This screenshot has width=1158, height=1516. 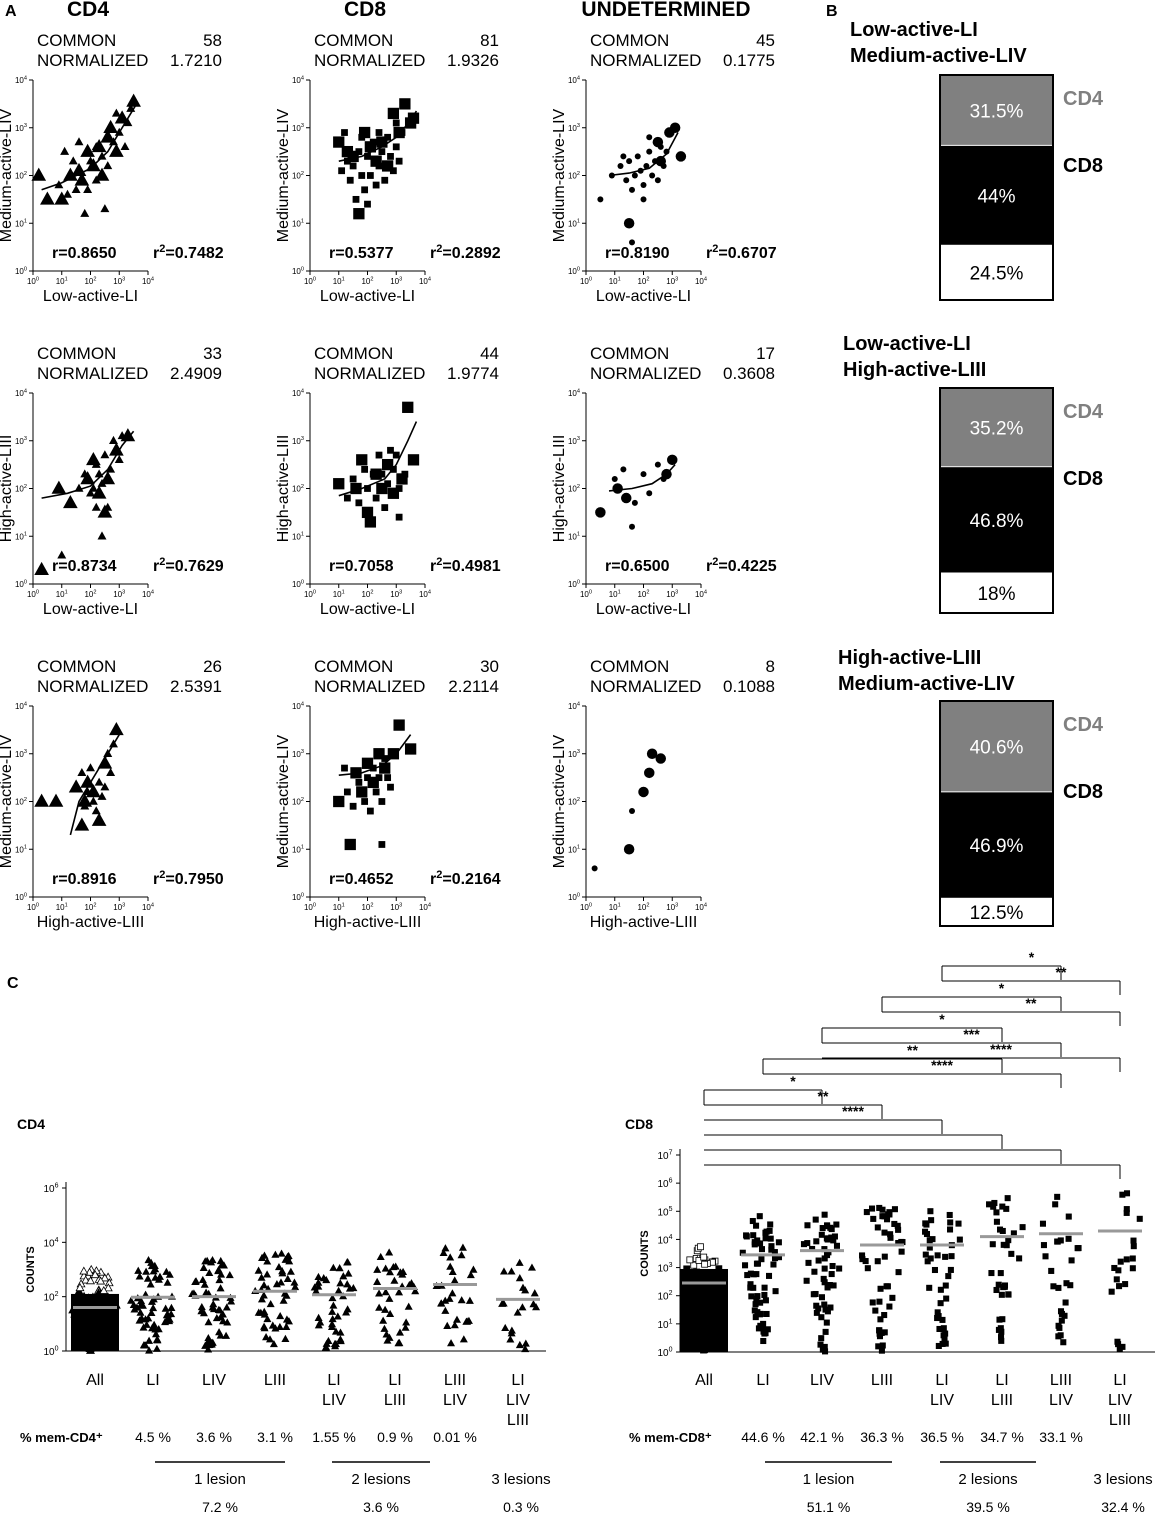 I want to click on y-tick-label: 10², so click(x=21, y=802).